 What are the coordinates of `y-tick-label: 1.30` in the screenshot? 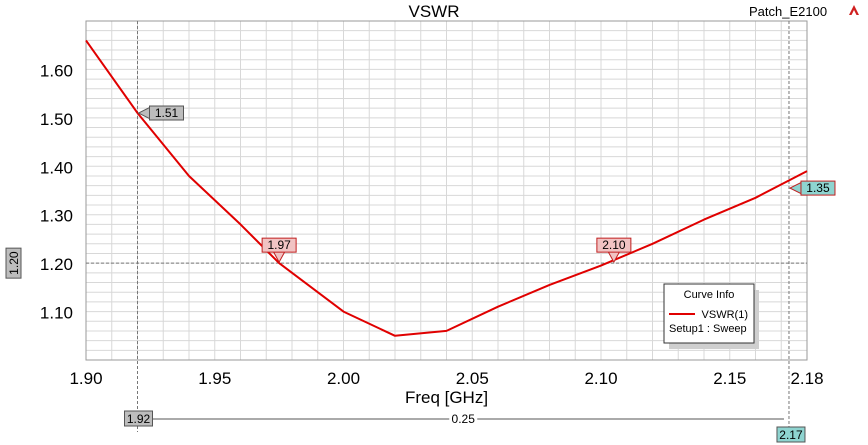 It's located at (56, 216).